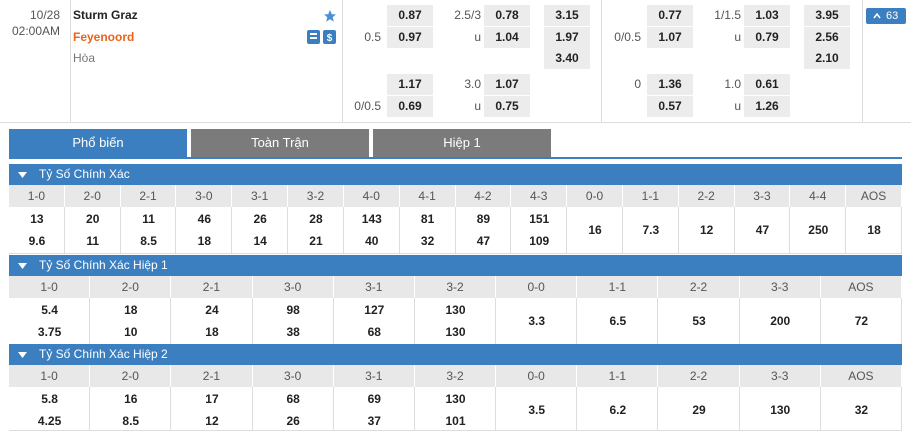 The image size is (911, 433). What do you see at coordinates (374, 310) in the screenshot?
I see `odds-value: 127` at bounding box center [374, 310].